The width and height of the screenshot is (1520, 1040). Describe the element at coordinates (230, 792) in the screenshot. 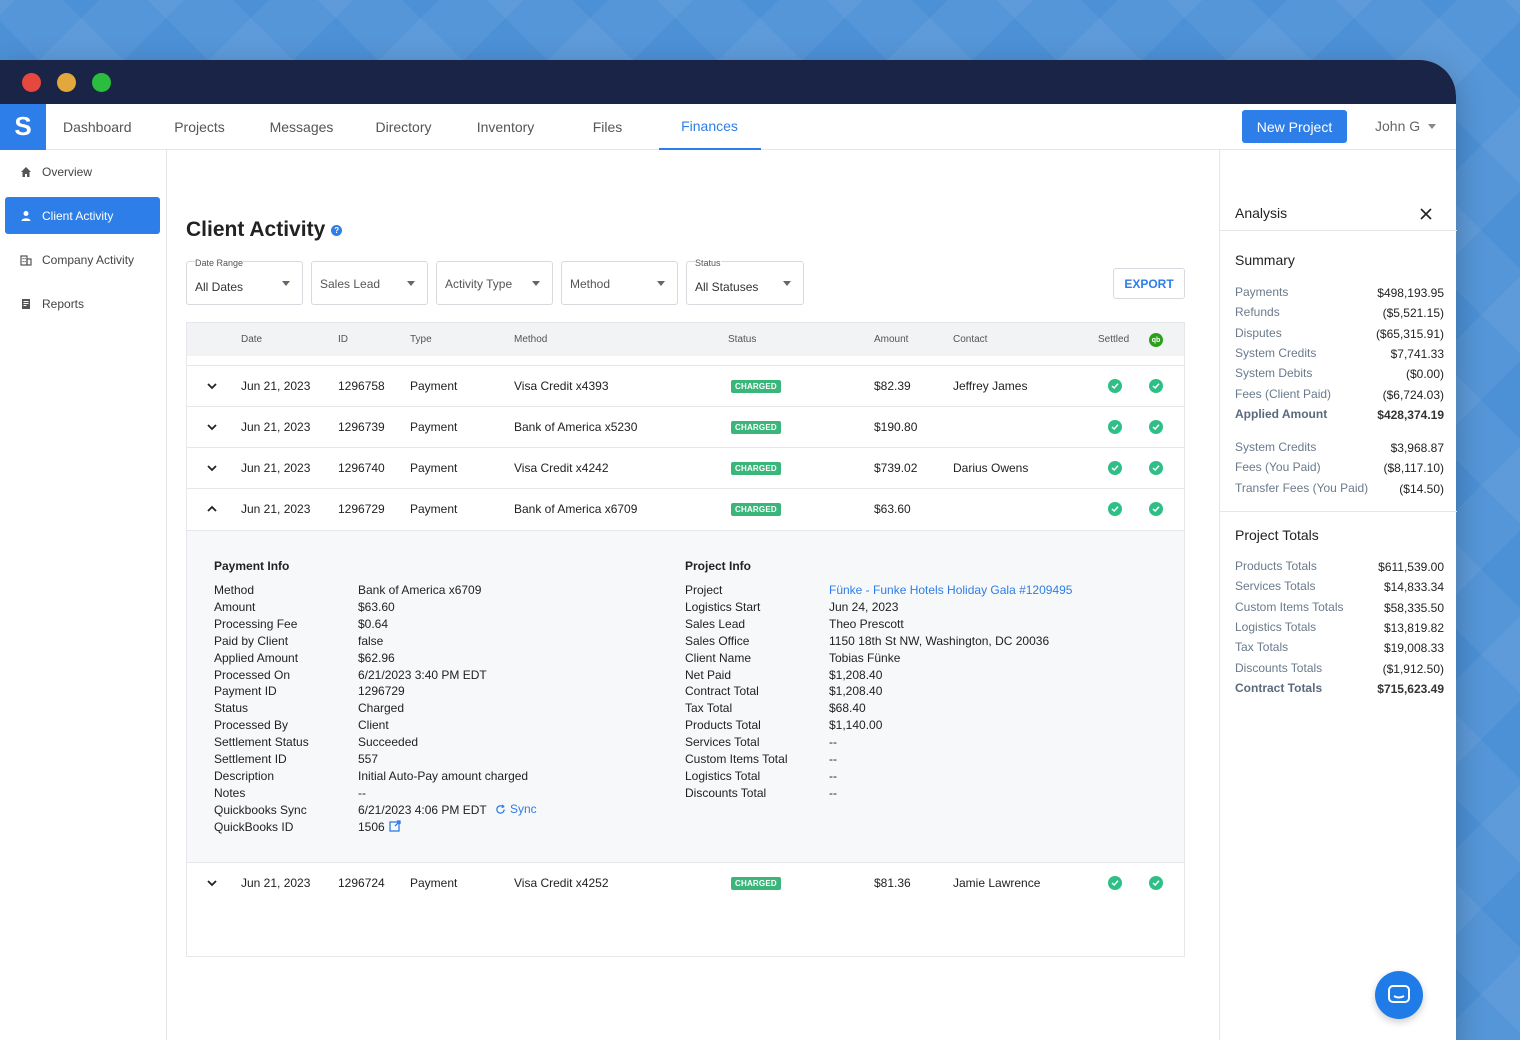

I see `detail-key: Notes` at that location.